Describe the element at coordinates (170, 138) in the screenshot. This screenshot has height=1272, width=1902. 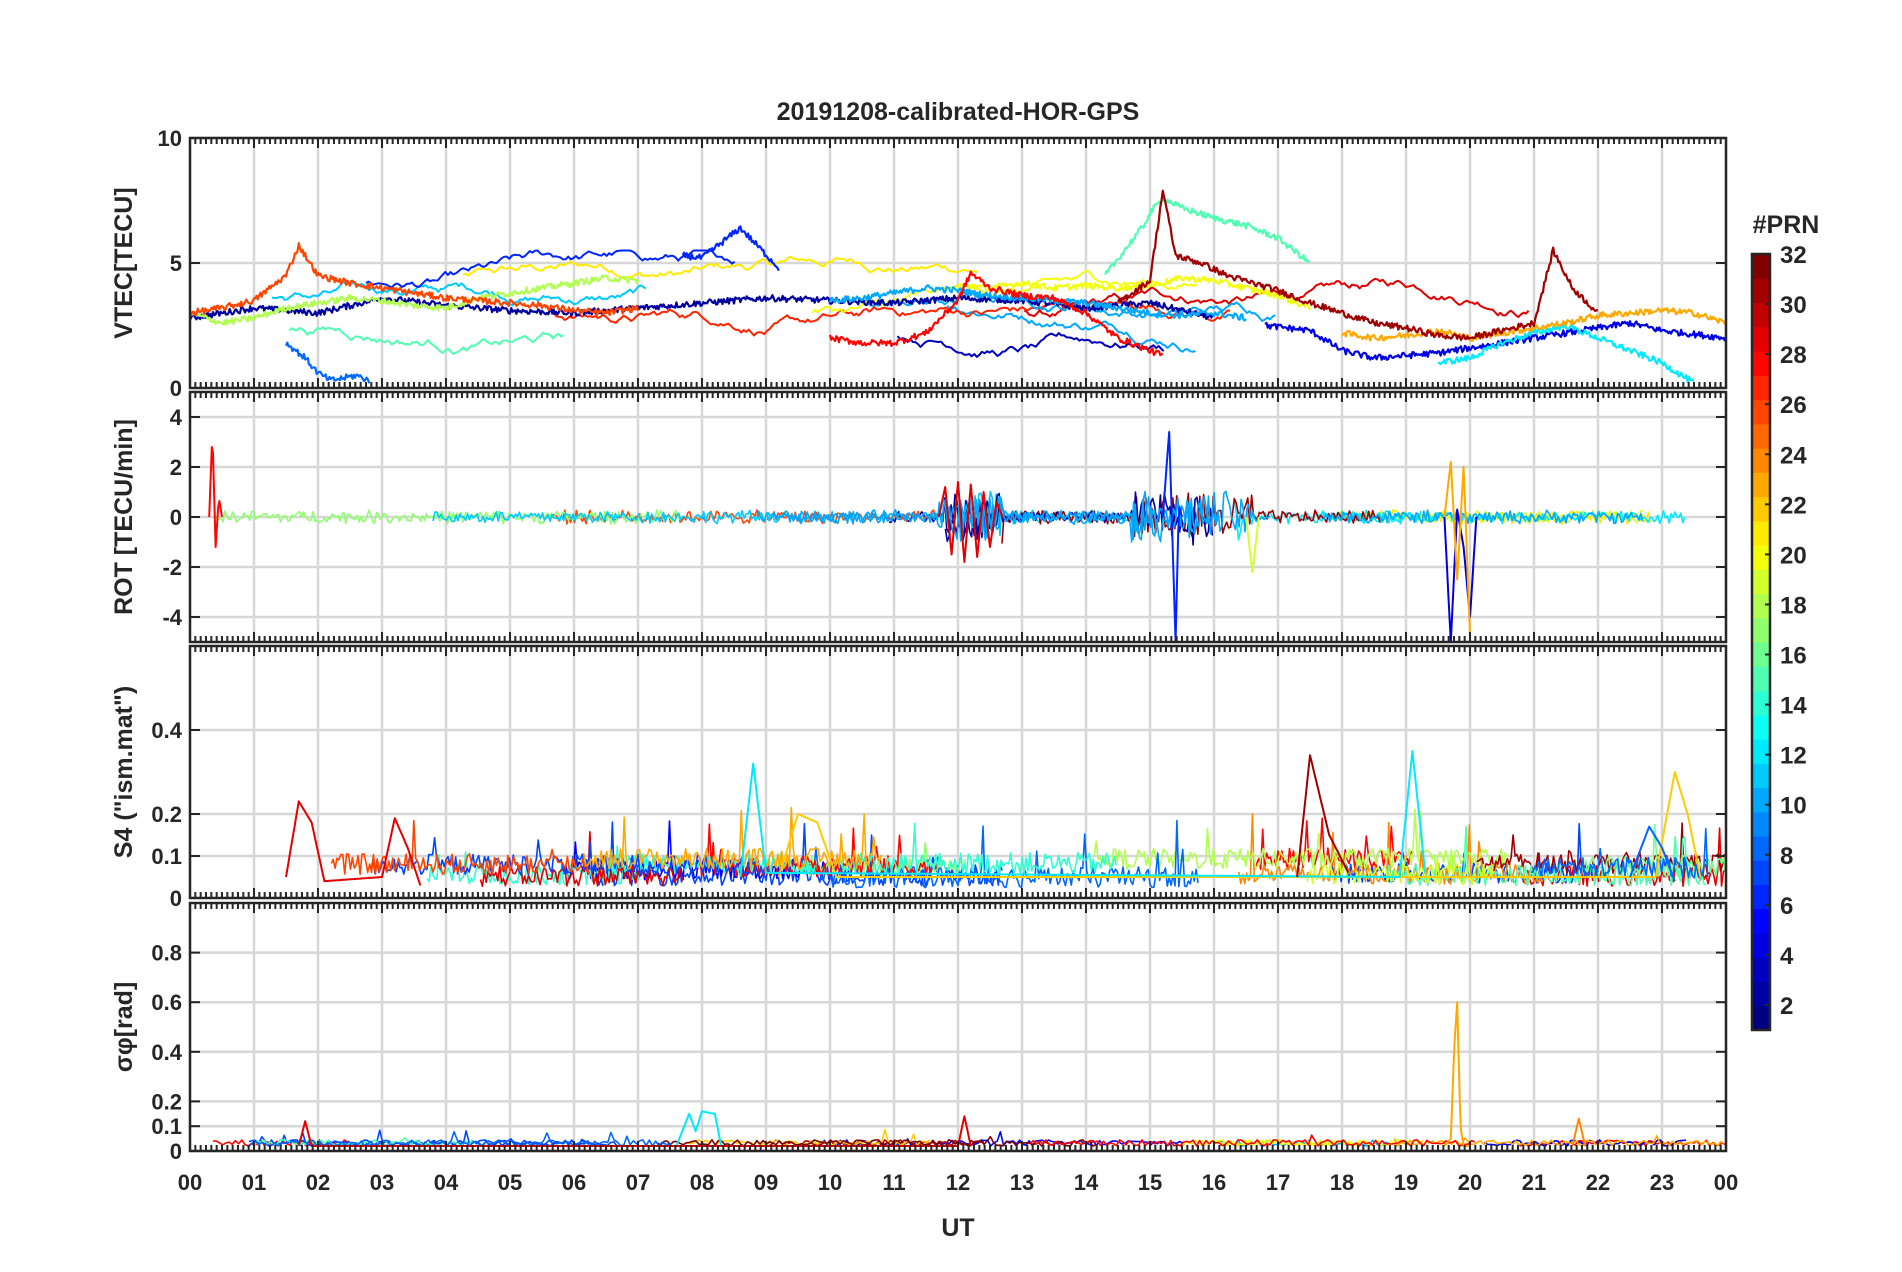
I see `y-tick-label: 10` at that location.